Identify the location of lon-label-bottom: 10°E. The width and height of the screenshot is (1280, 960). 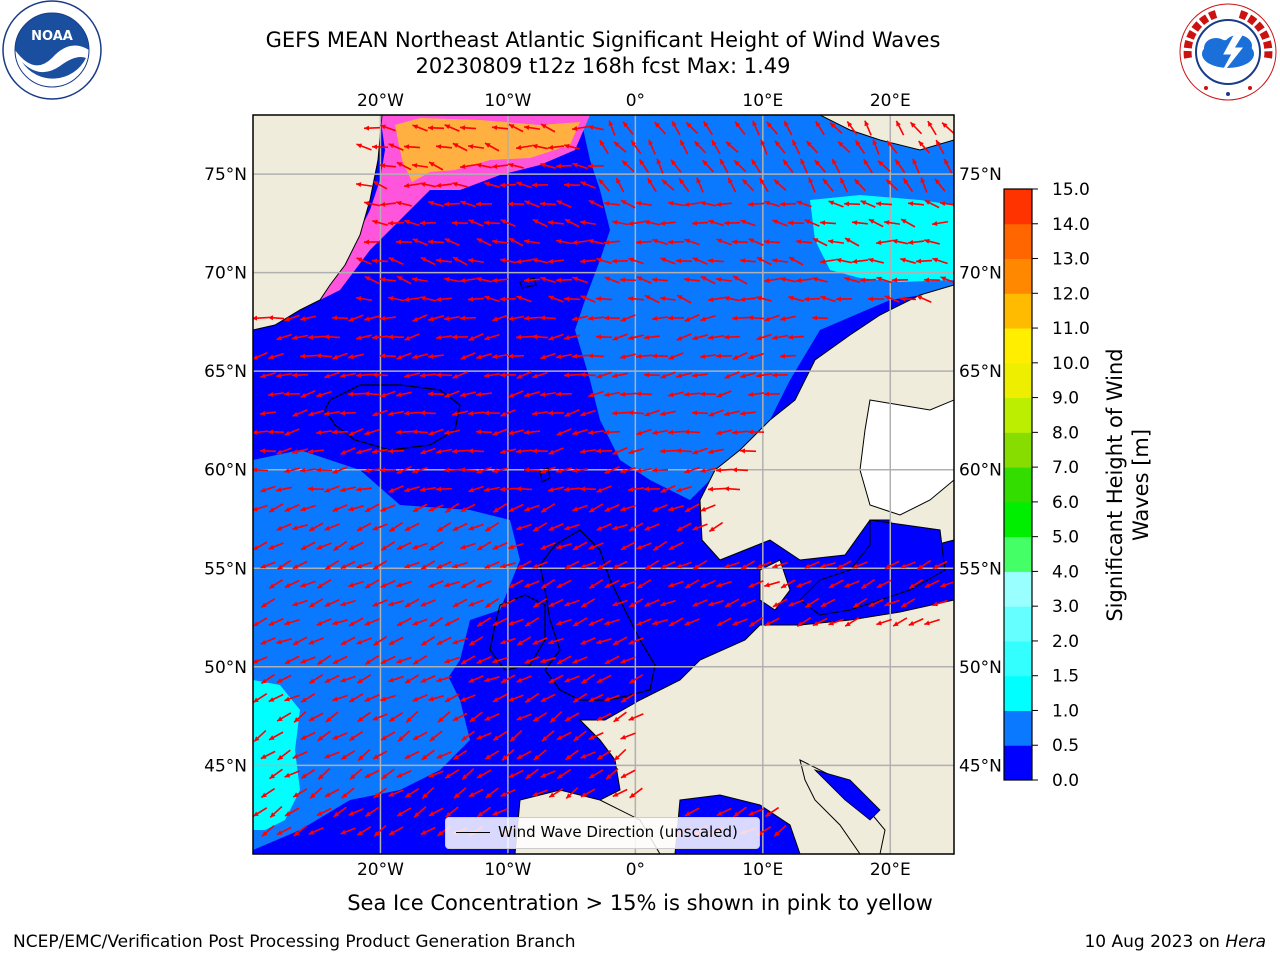
(762, 870).